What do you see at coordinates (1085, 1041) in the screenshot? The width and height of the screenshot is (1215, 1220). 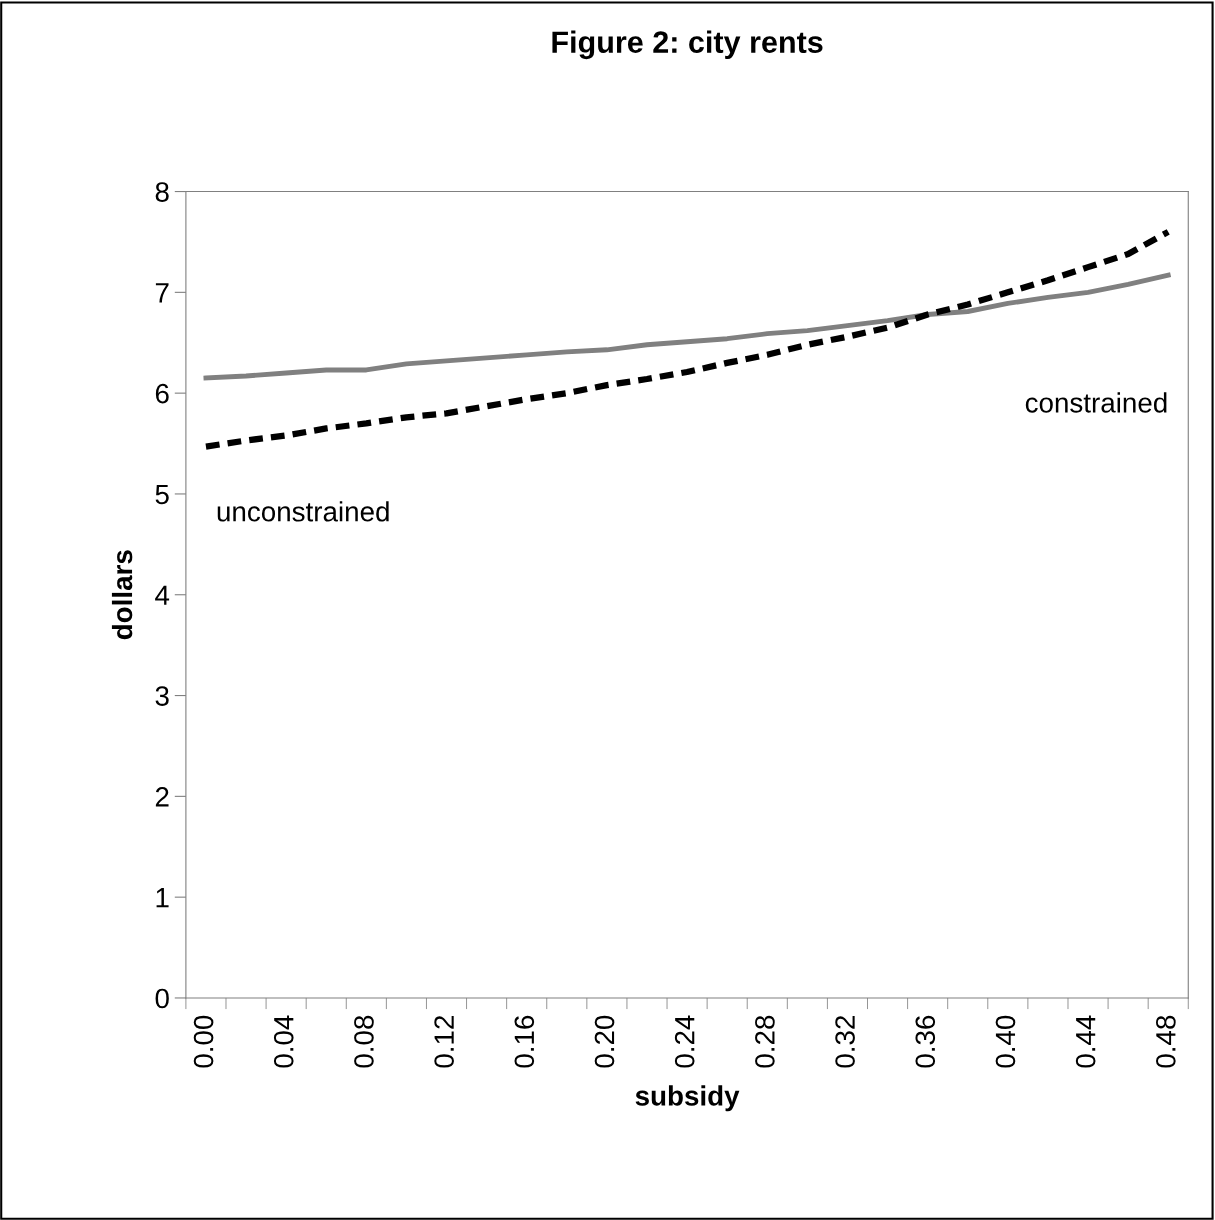 I see `x-tick-label: 0.44` at bounding box center [1085, 1041].